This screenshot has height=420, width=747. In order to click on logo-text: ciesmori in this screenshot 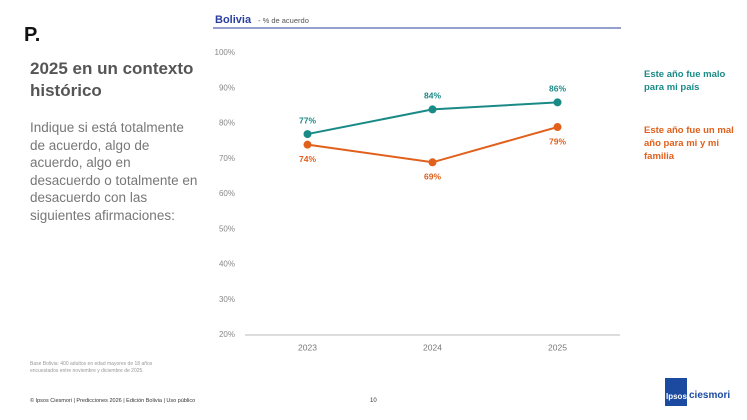, I will do `click(710, 395)`.